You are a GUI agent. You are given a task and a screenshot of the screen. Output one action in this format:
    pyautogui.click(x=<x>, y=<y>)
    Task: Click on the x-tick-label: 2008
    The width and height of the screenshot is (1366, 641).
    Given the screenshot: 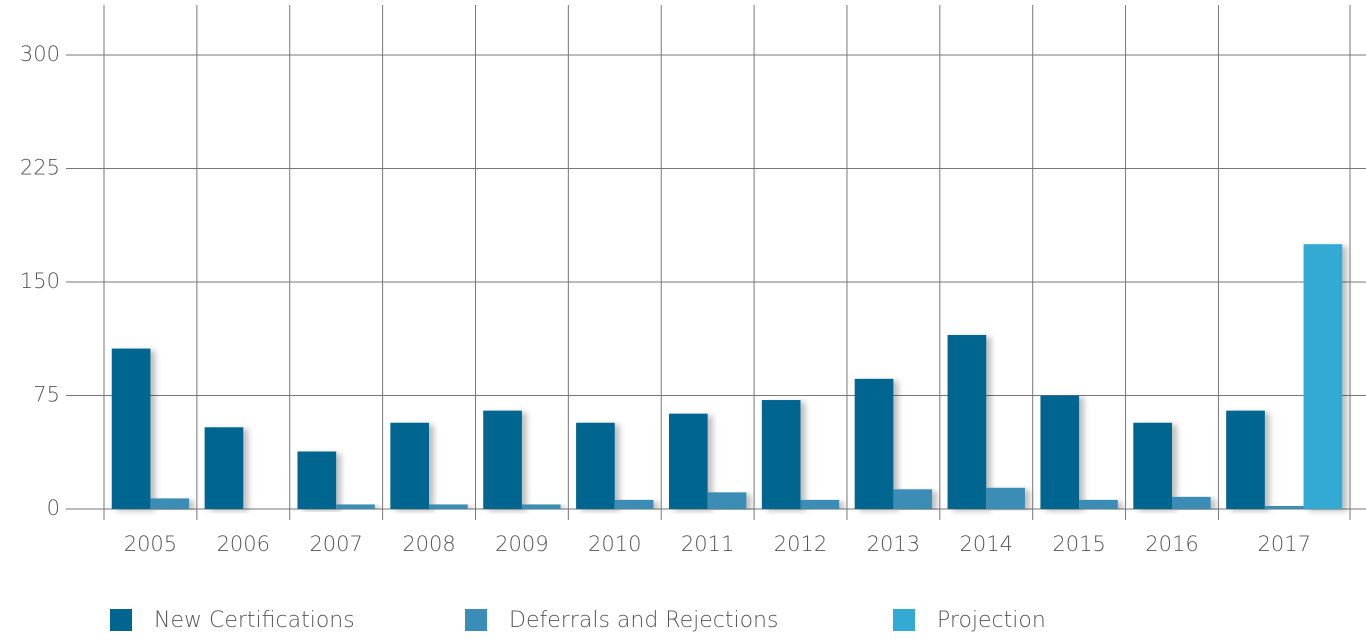 What is the action you would take?
    pyautogui.click(x=428, y=544)
    